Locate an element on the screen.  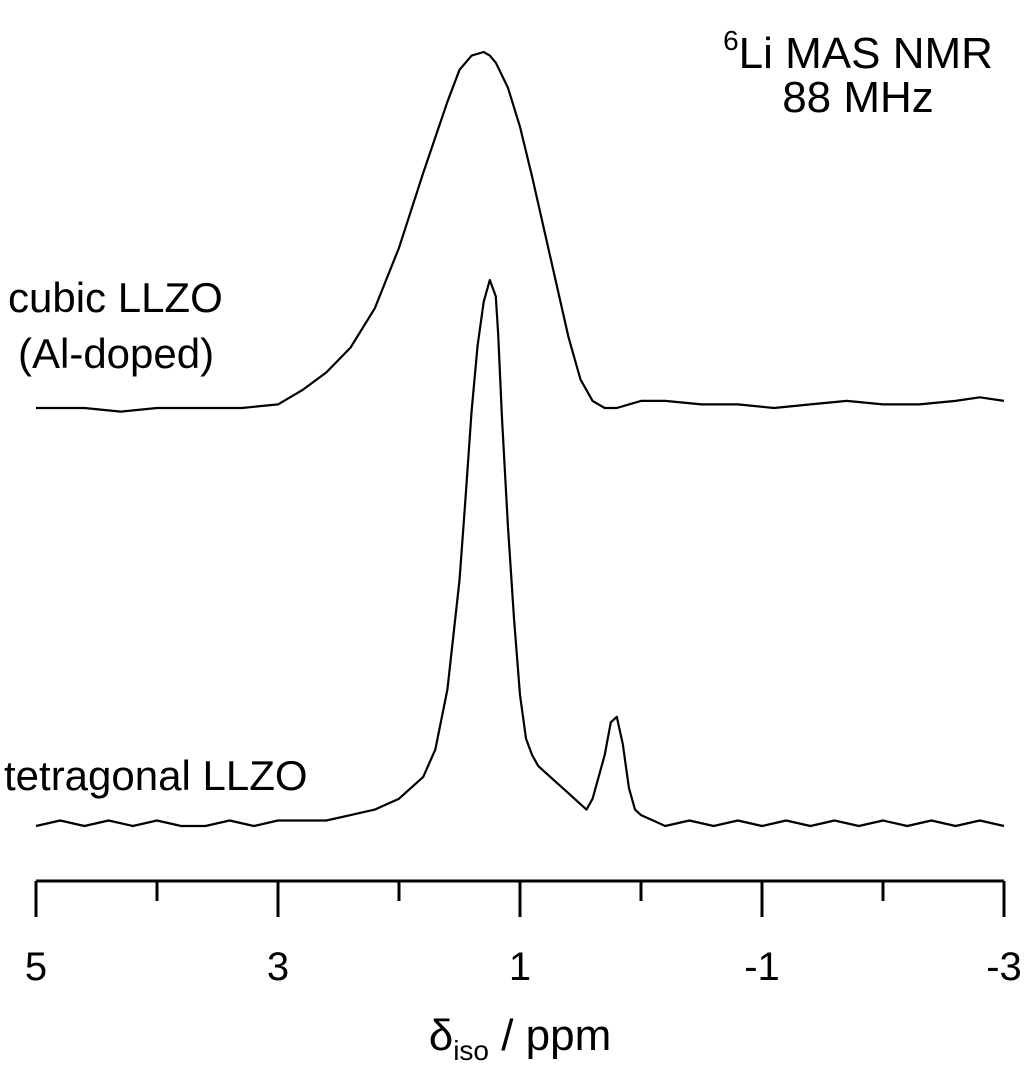
x-ticks: 5 3 1 -1 -3 is located at coordinates (523, 935).